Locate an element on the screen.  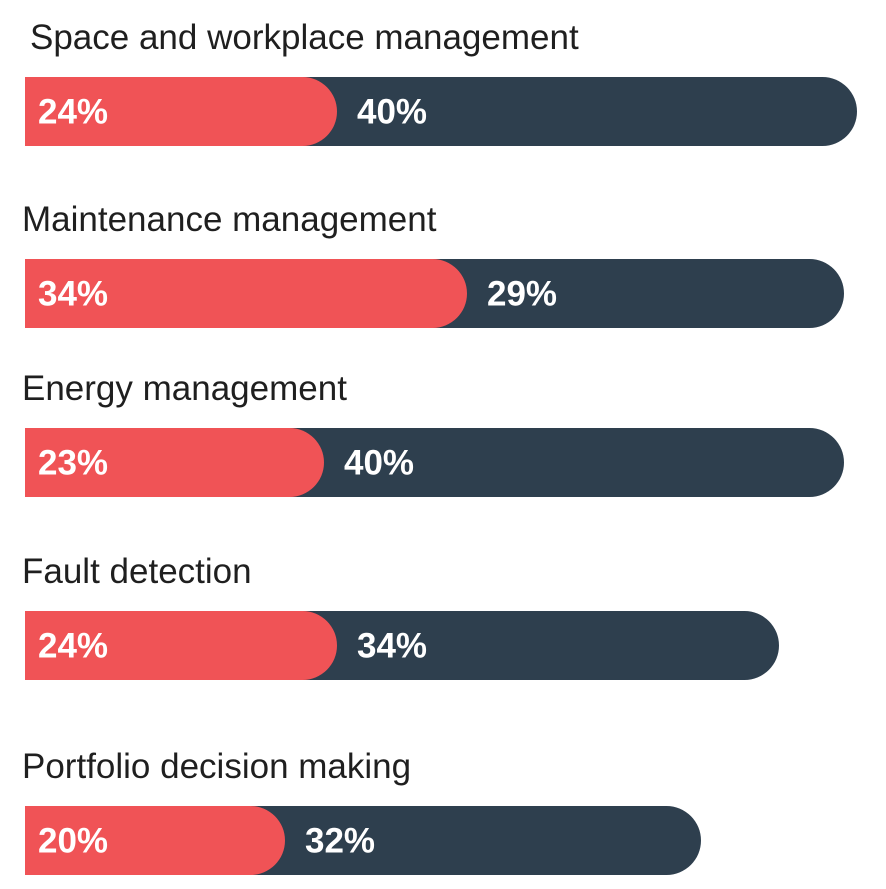
category-label: Portfolio decision making is located at coordinates (216, 766).